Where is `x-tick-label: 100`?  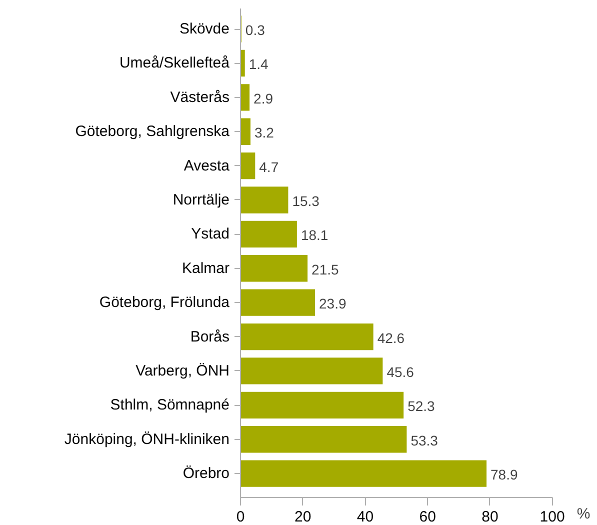 x-tick-label: 100 is located at coordinates (552, 516).